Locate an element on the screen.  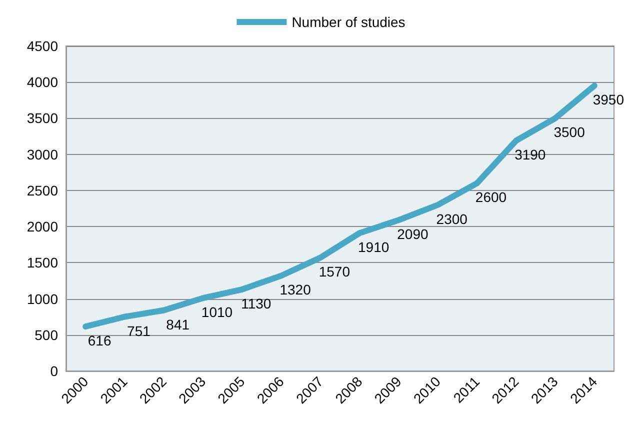
data-label: 3190 is located at coordinates (530, 154).